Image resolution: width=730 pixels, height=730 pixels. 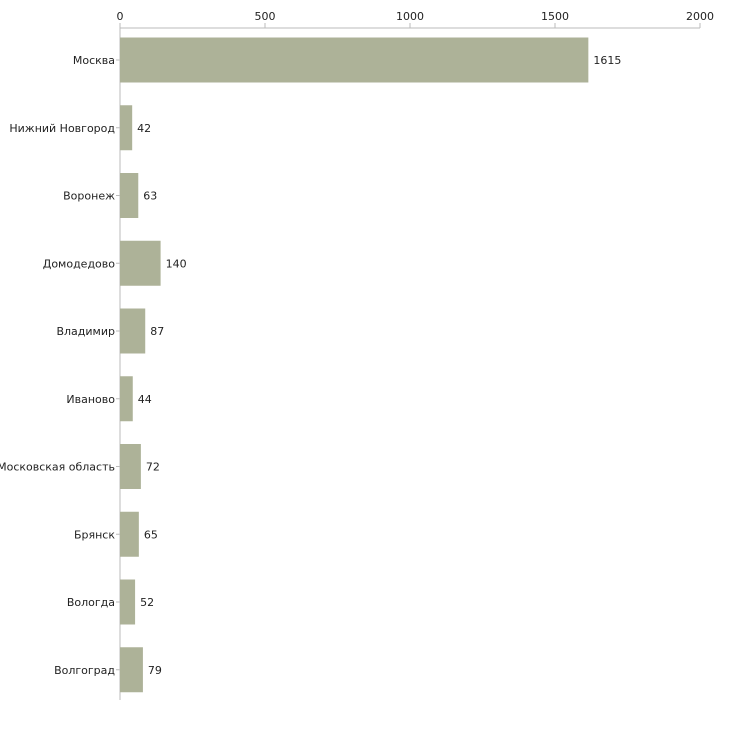 What do you see at coordinates (89, 196) in the screenshot?
I see `category-label: Воронеж` at bounding box center [89, 196].